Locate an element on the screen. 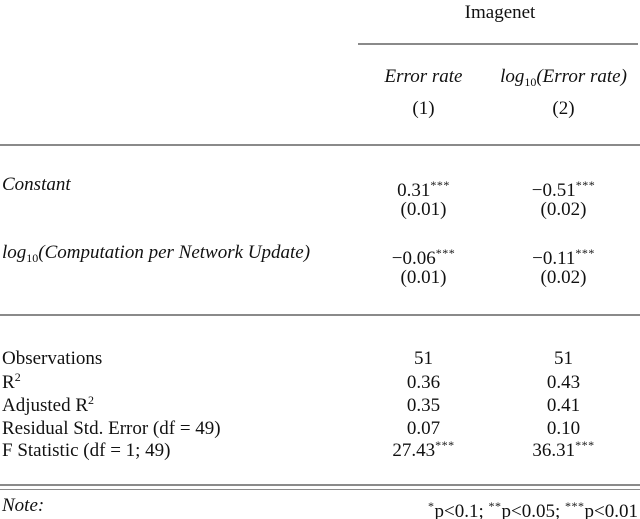 This screenshot has height=519, width=640. stats-value-residual-se-col2: 0.10 is located at coordinates (563, 425).